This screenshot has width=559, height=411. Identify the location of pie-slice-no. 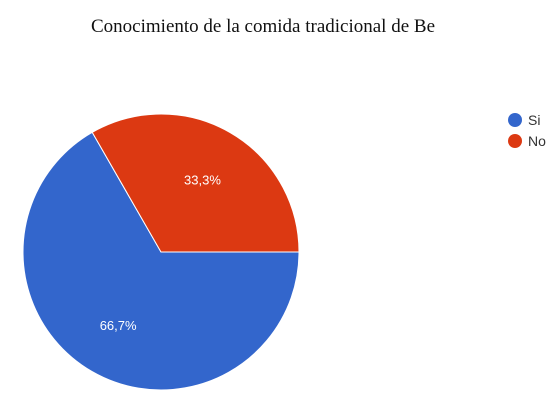
(195, 183).